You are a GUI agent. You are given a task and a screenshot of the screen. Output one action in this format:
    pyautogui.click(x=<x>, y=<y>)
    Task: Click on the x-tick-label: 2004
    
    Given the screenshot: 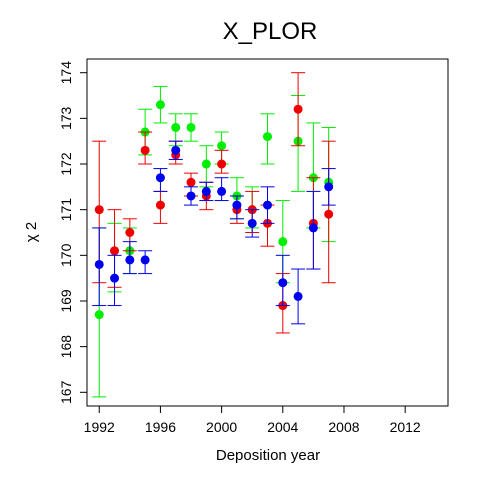 What is the action you would take?
    pyautogui.click(x=282, y=427)
    